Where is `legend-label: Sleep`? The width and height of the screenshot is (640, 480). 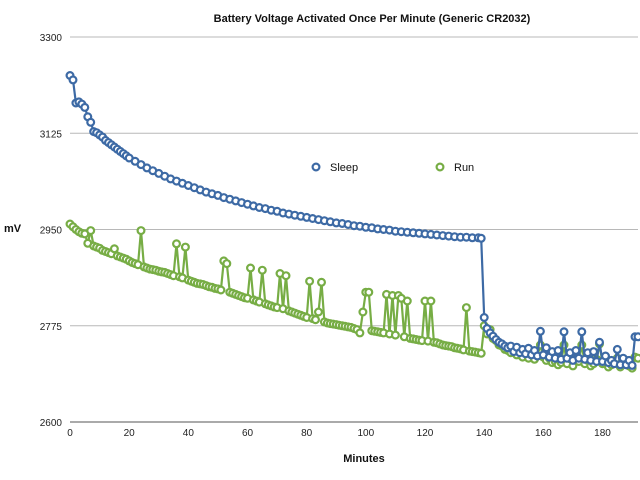 legend-label: Sleep is located at coordinates (344, 168).